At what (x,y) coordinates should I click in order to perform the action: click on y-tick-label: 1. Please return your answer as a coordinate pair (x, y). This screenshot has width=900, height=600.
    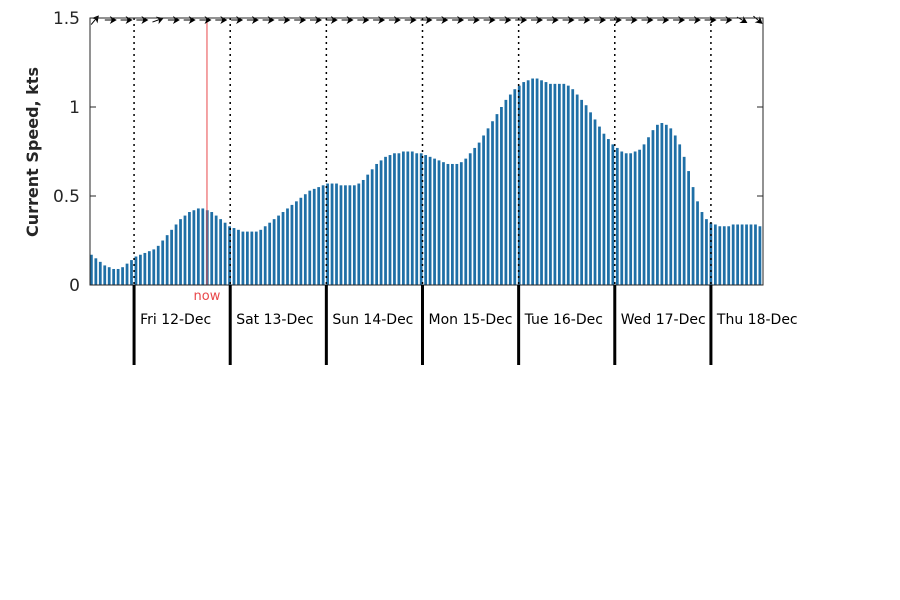
    Looking at the image, I should click on (74, 108).